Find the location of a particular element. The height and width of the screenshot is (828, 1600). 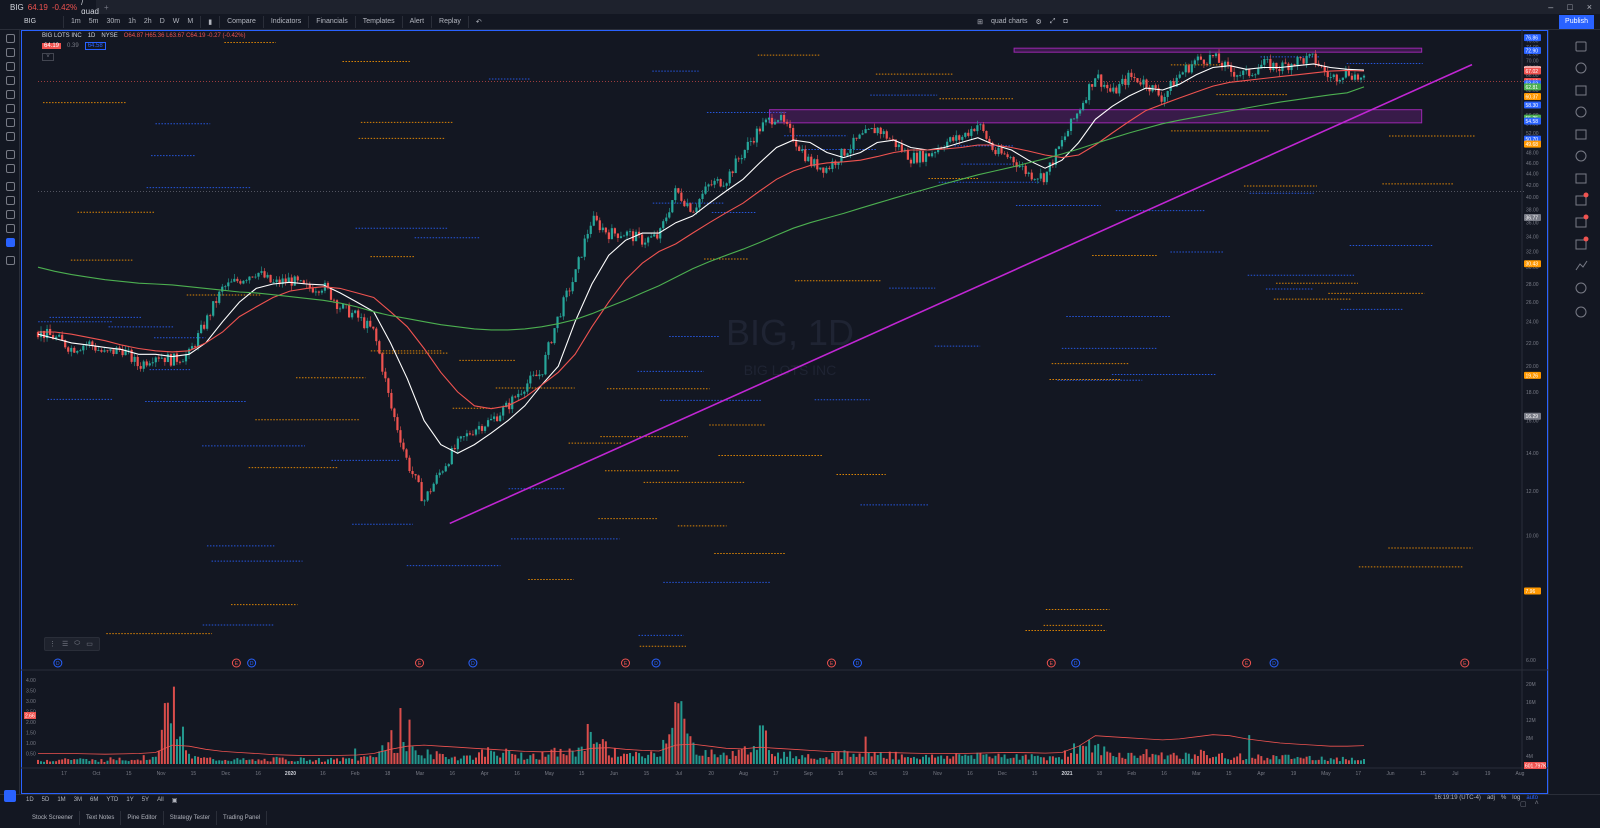

crosshair-icon is located at coordinates (10, 38).